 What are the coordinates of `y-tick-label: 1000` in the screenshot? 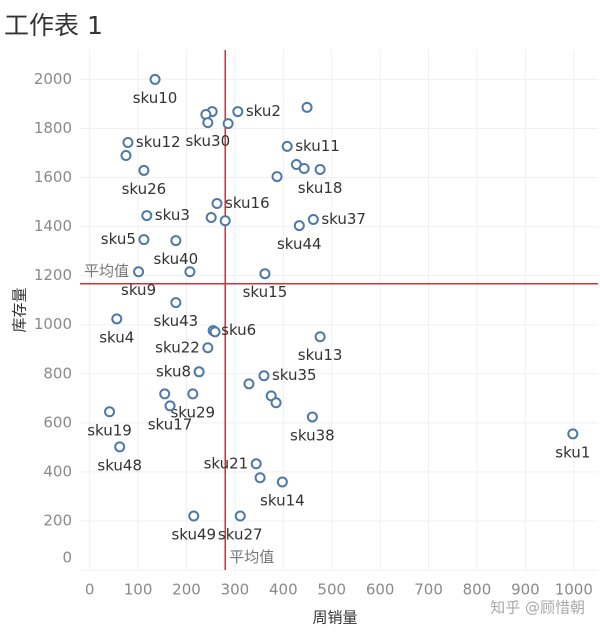 It's located at (53, 324).